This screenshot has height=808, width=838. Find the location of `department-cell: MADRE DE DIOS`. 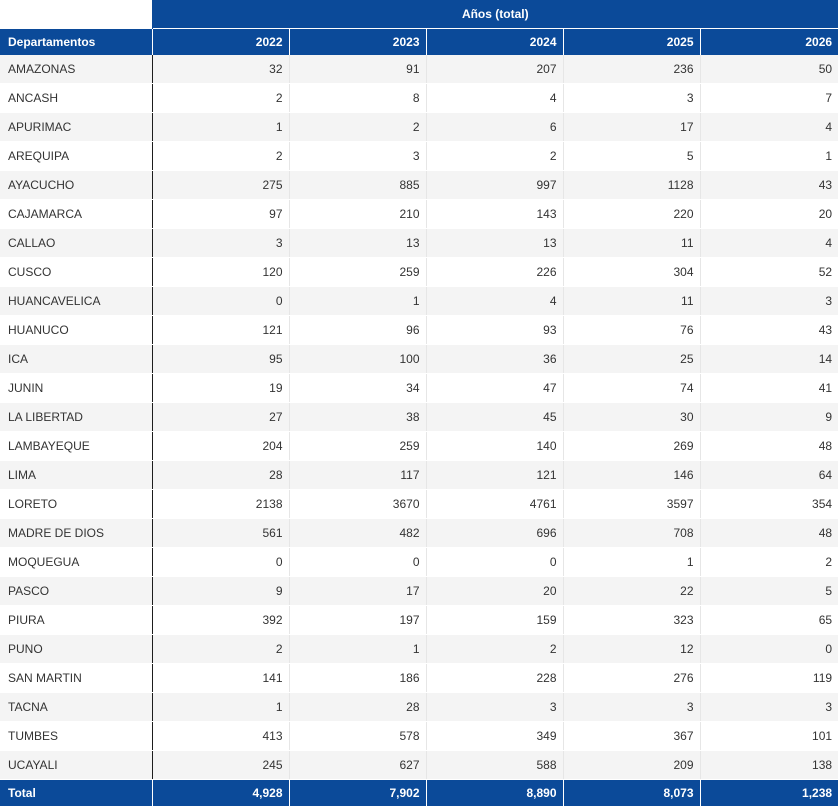

department-cell: MADRE DE DIOS is located at coordinates (76, 533).